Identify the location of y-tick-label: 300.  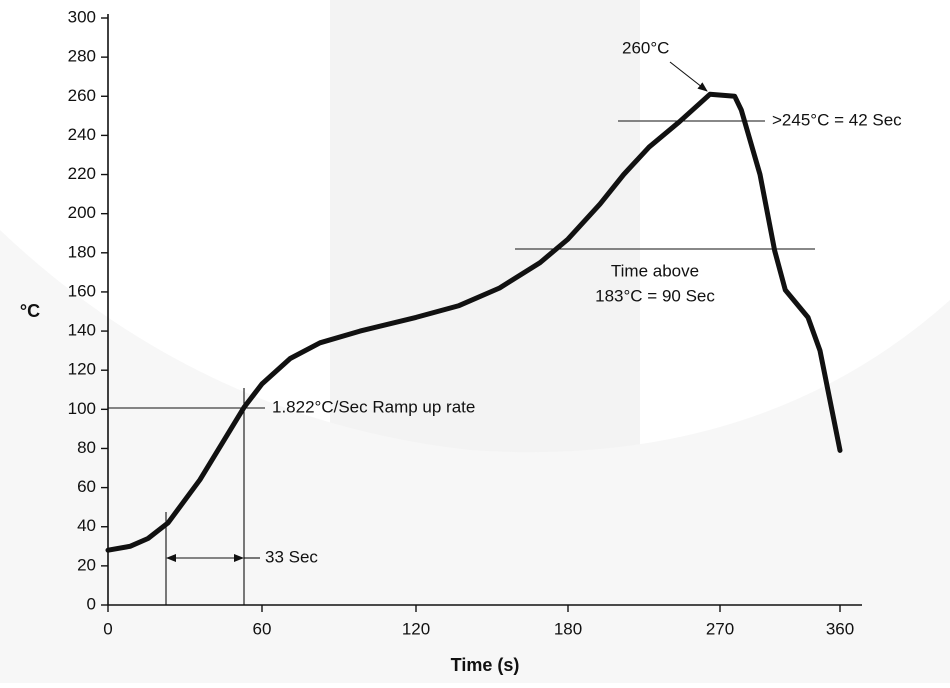
(82, 16).